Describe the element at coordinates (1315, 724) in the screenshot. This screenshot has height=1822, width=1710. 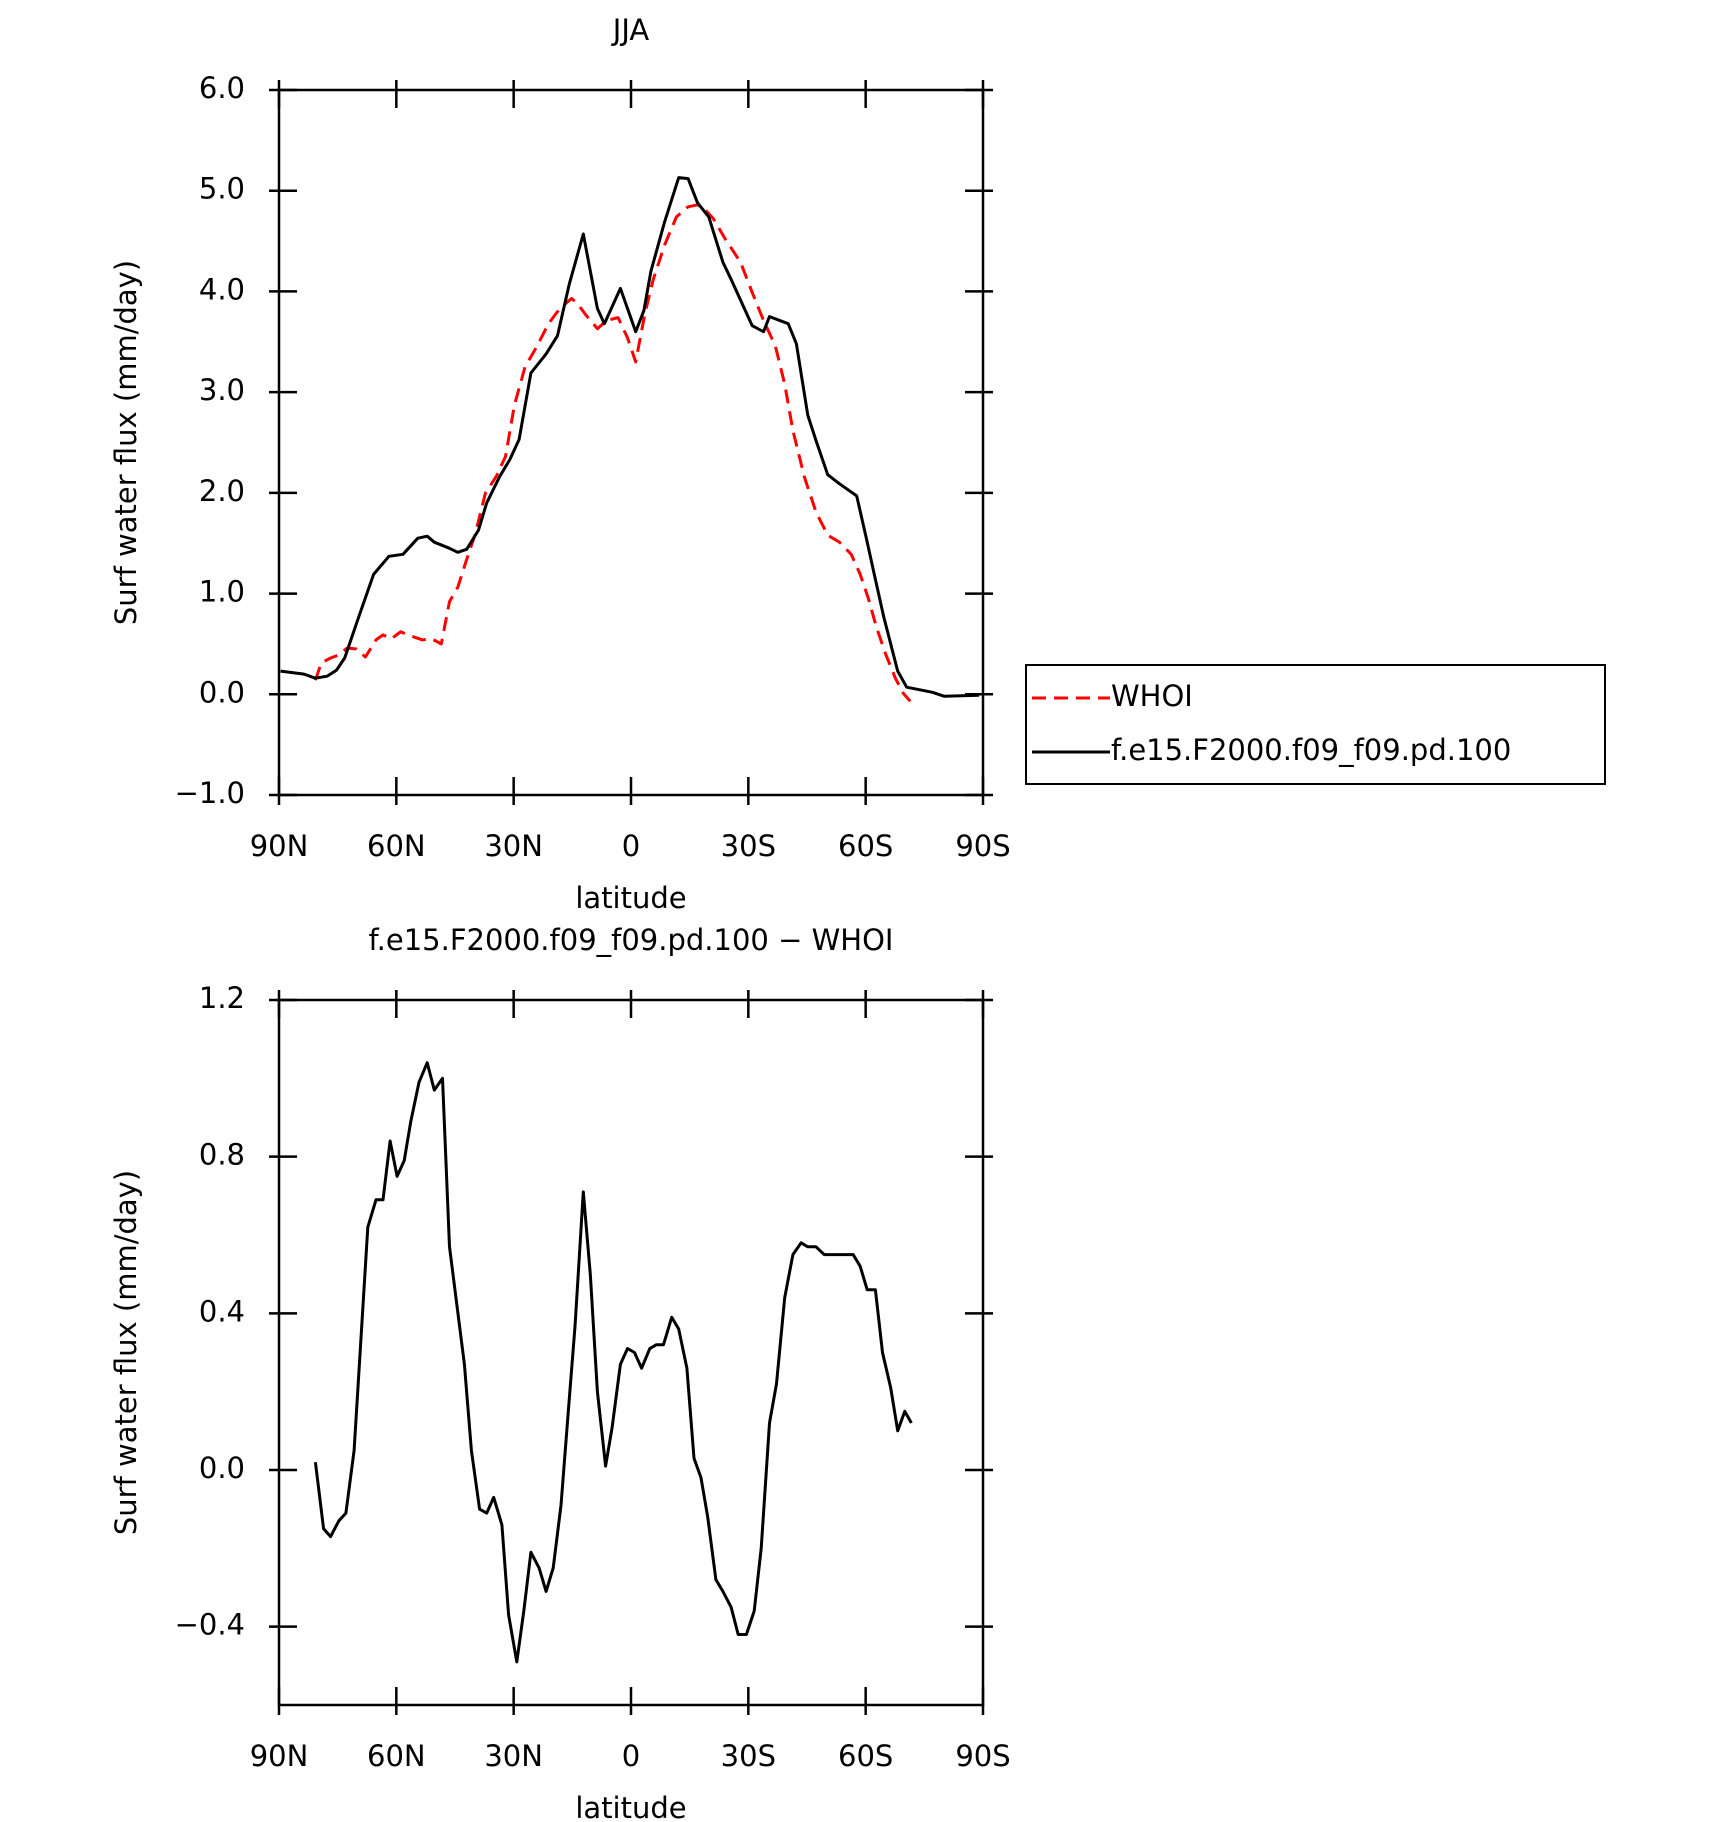
I see `legend-box` at that location.